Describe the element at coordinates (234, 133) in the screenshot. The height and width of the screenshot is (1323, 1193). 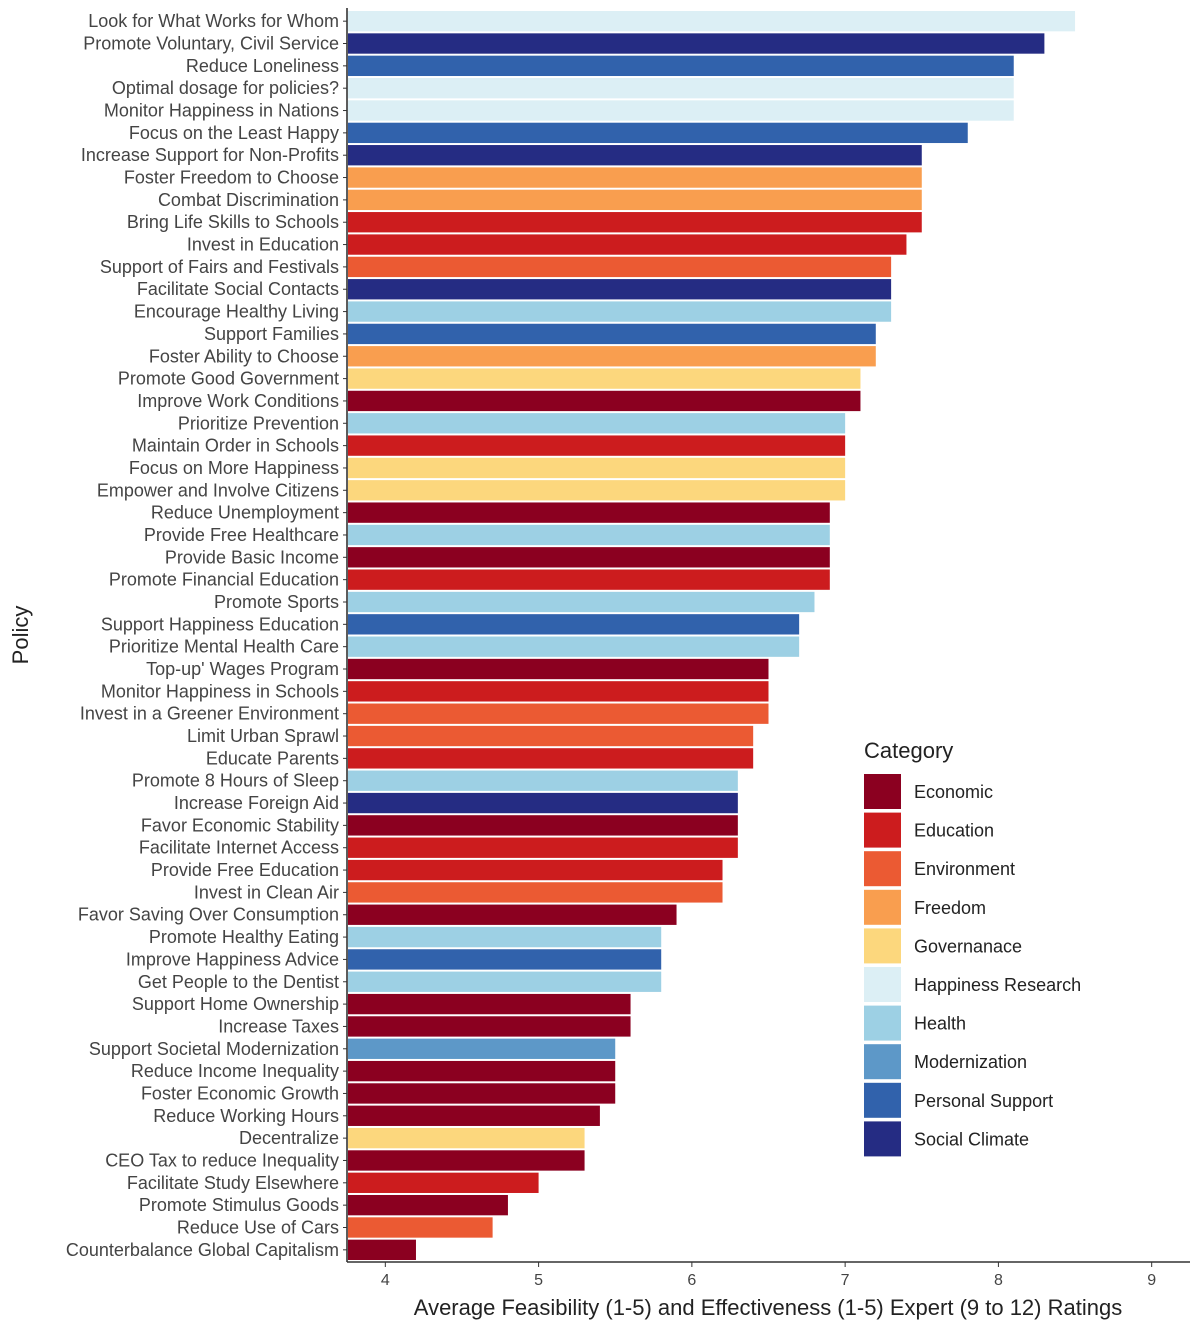
I see `y-tick-label: Focus on the Least Happy` at that location.